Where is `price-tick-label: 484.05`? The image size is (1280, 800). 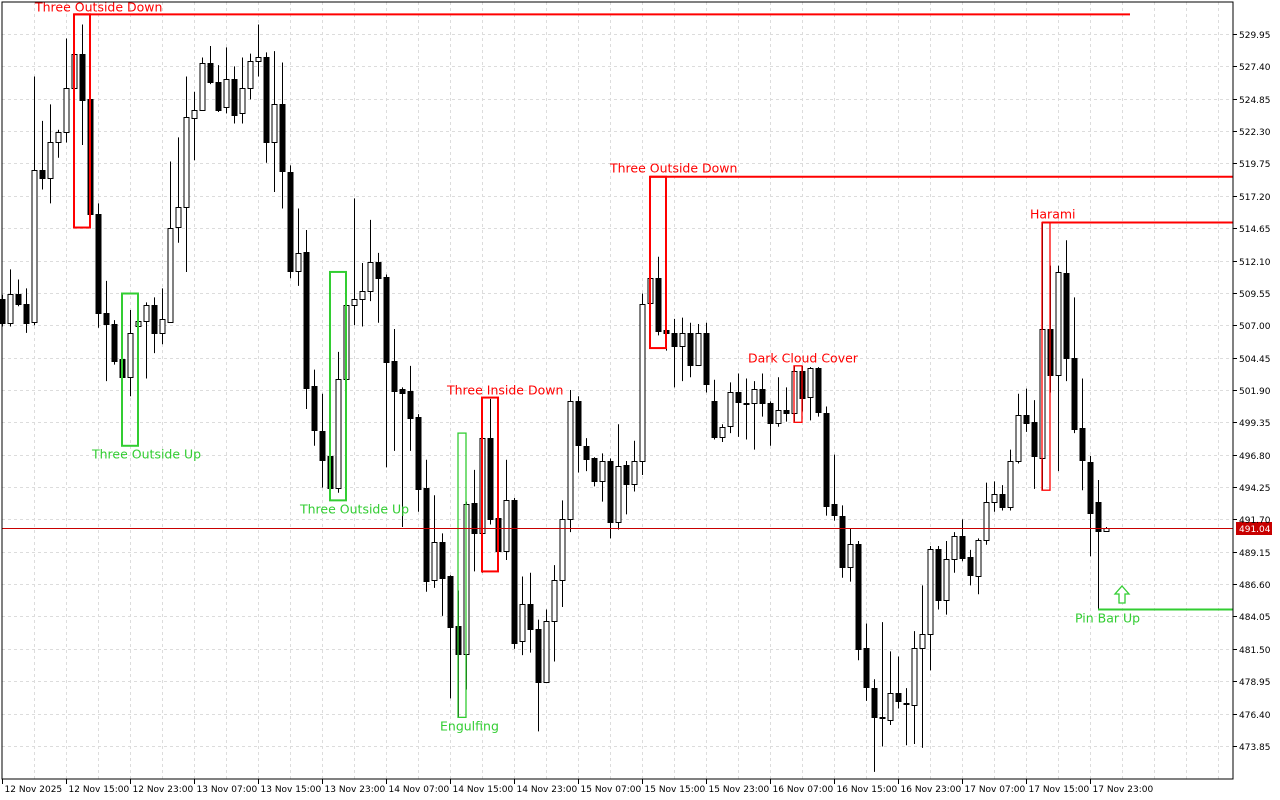 price-tick-label: 484.05 is located at coordinates (1255, 618).